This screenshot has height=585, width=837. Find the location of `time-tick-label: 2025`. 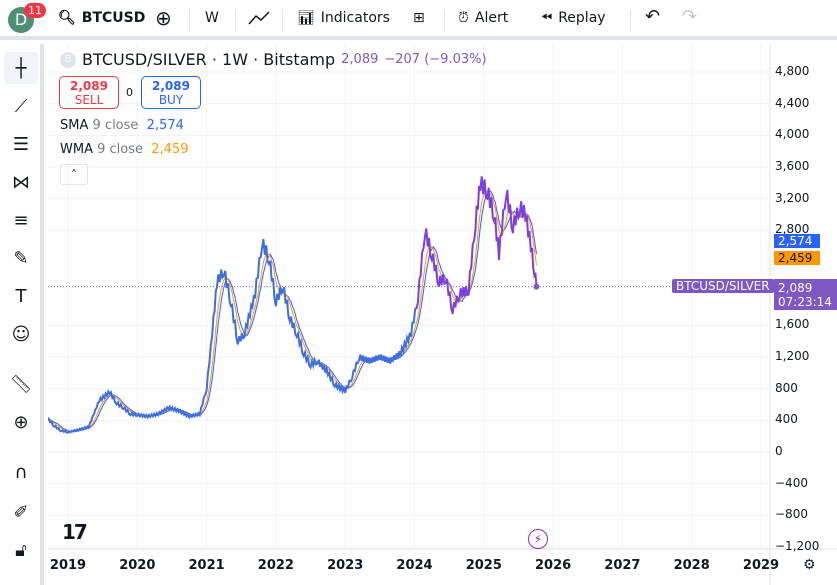

time-tick-label: 2025 is located at coordinates (483, 565).